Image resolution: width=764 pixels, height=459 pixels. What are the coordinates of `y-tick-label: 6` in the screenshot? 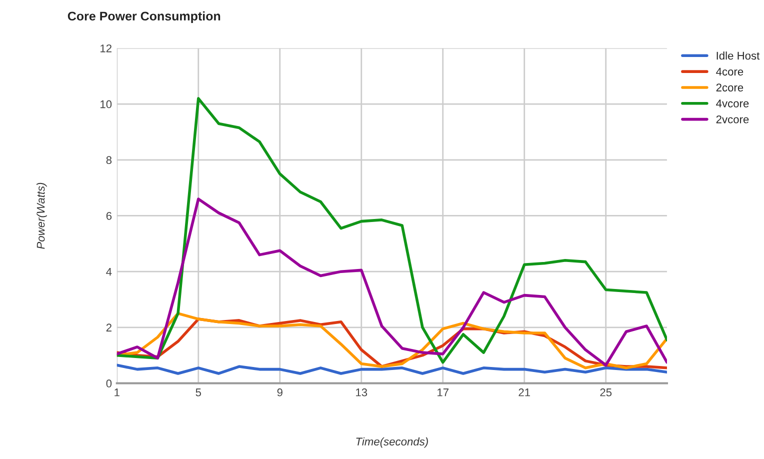 It's located at (109, 216).